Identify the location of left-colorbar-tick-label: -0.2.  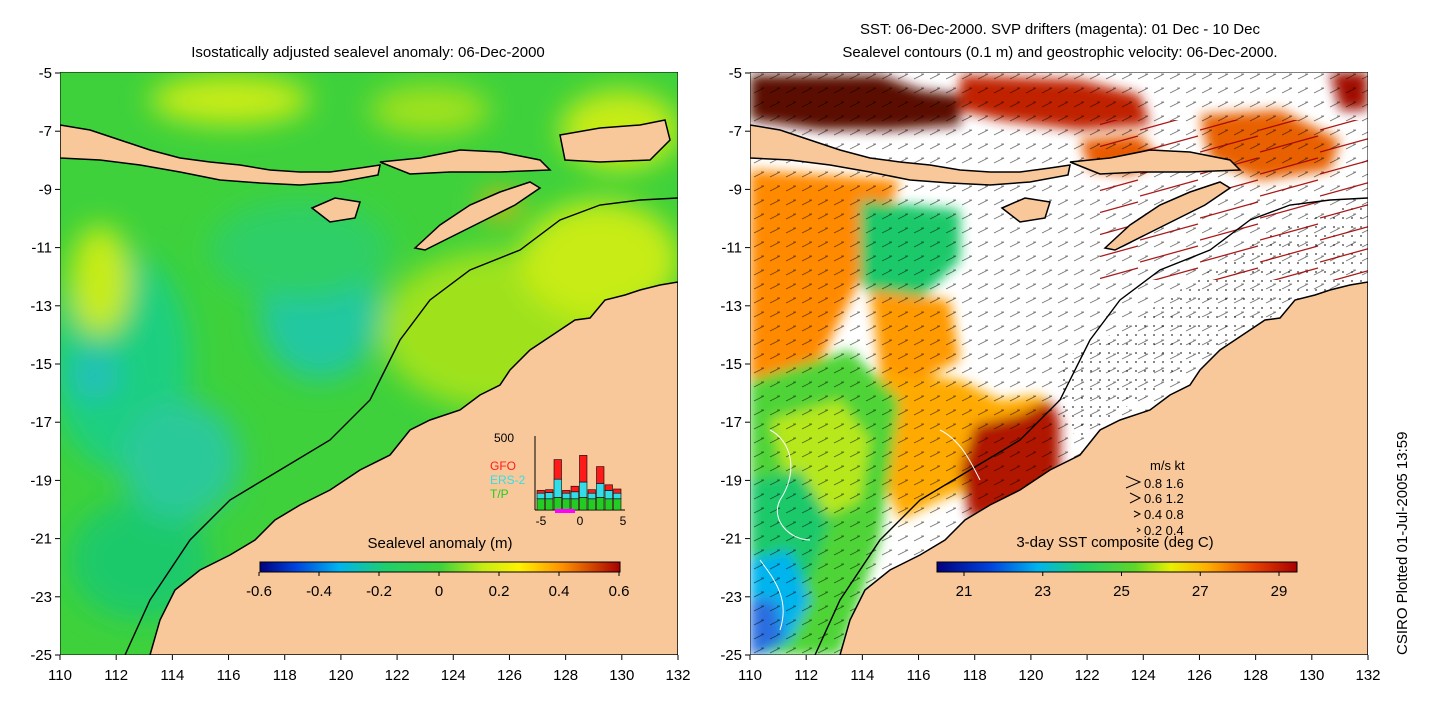
(379, 591).